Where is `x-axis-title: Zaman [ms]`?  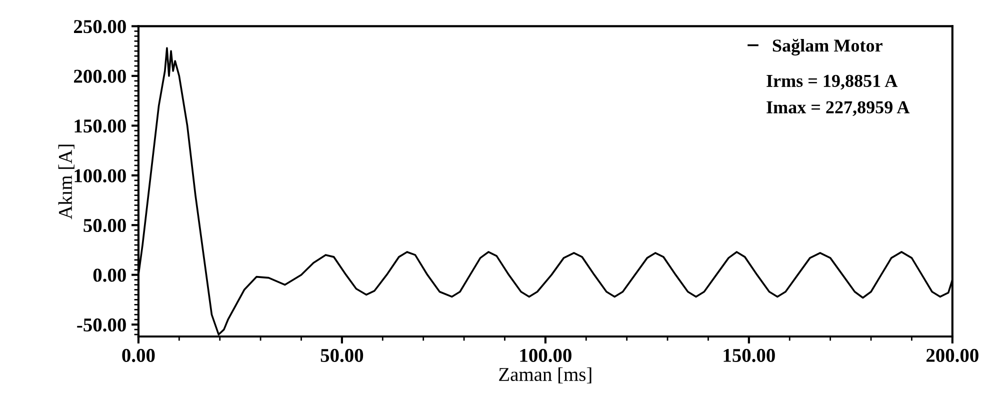 x-axis-title: Zaman [ms] is located at coordinates (545, 375).